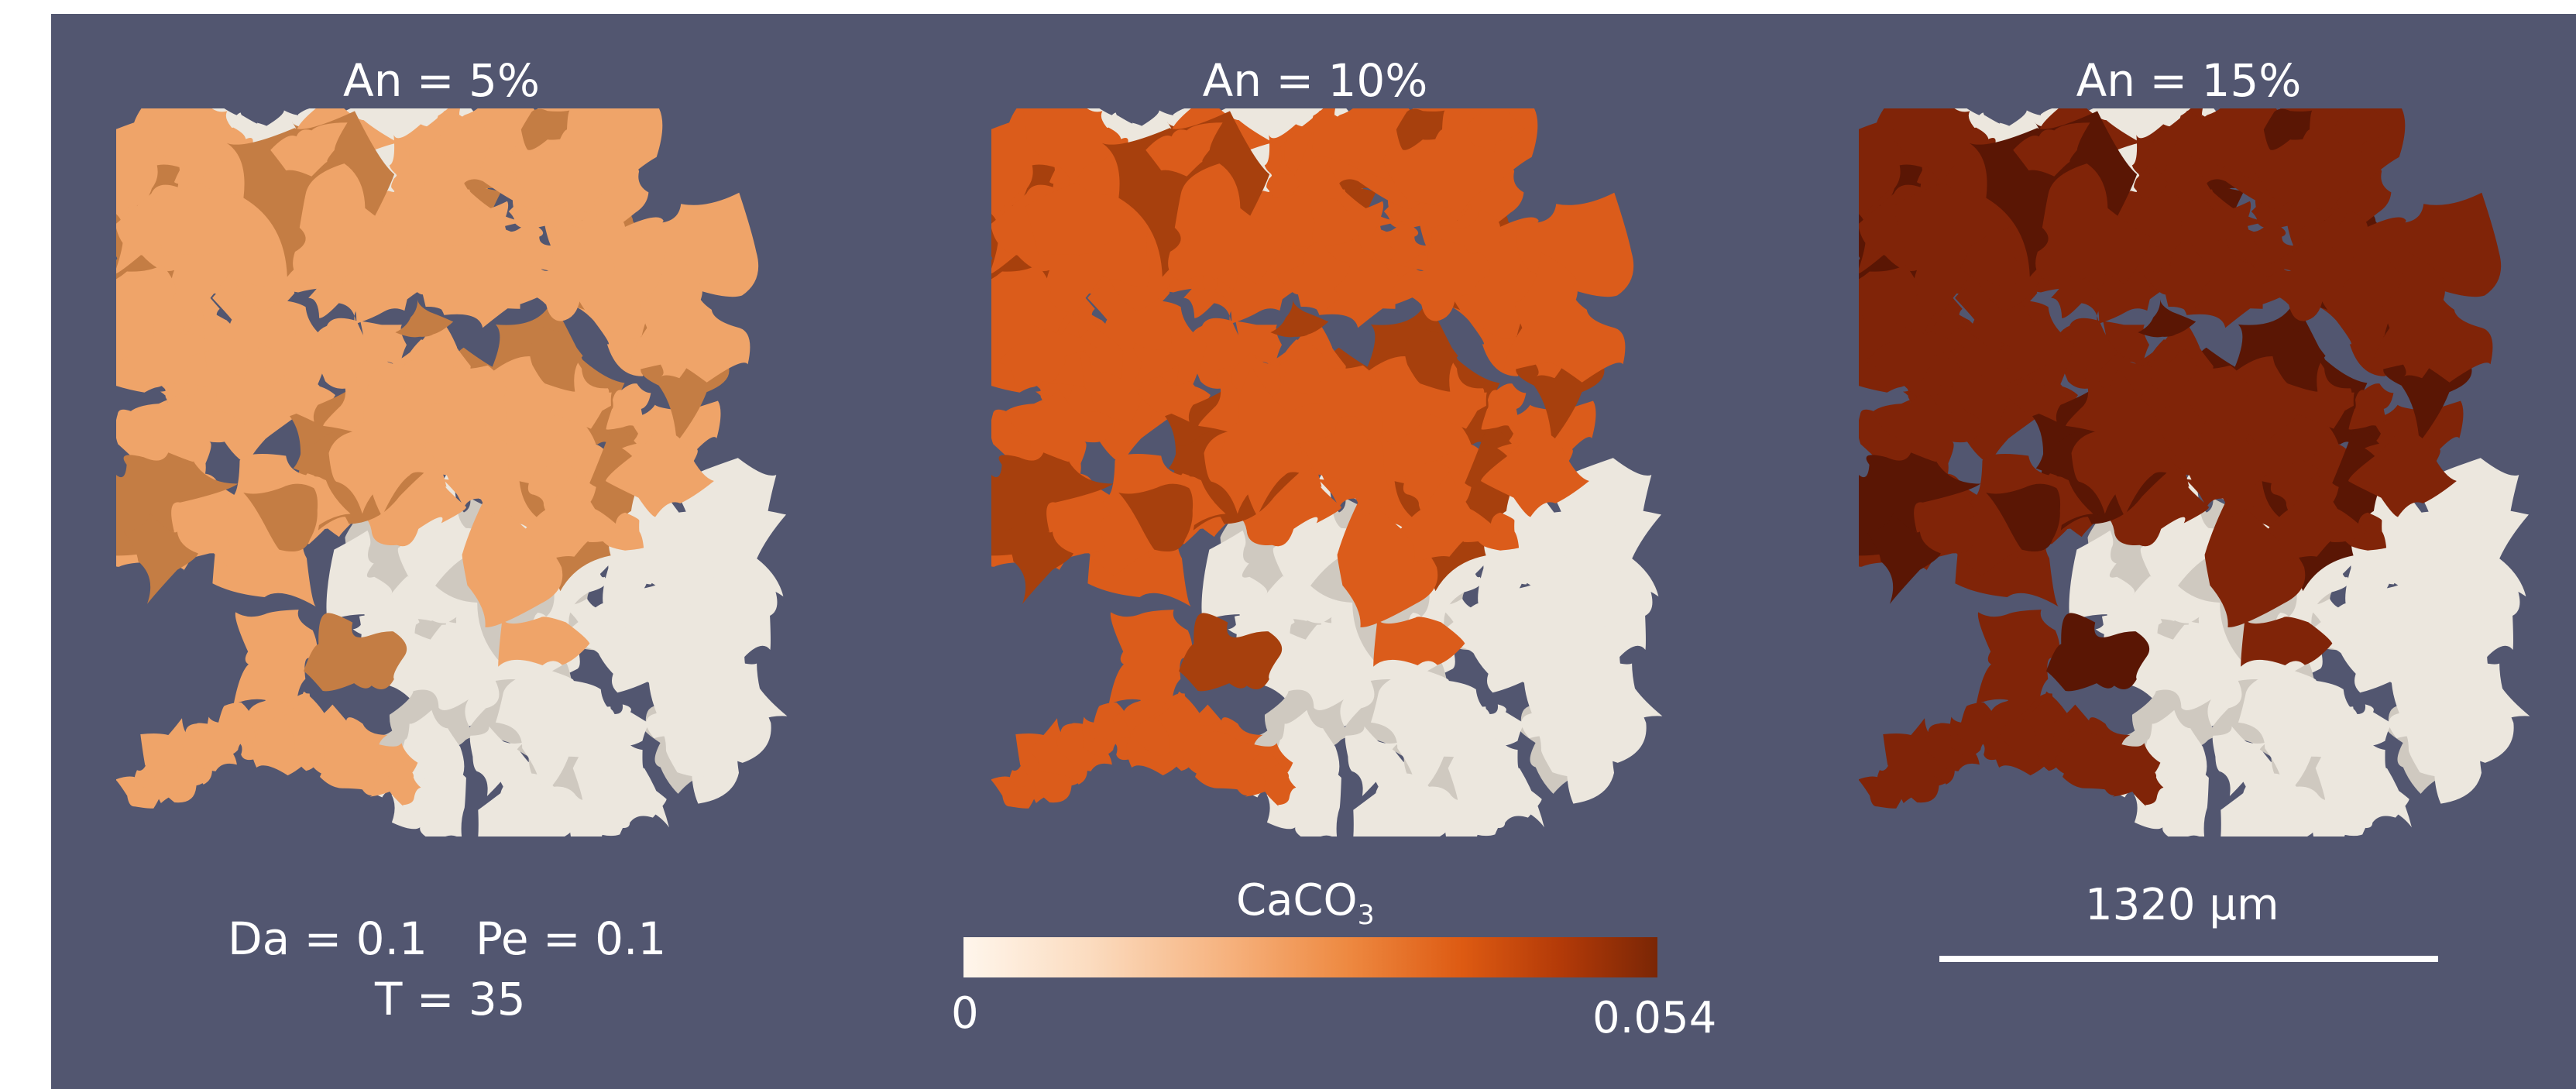 The height and width of the screenshot is (1089, 2576). What do you see at coordinates (1315, 80) in the screenshot?
I see `panel-title-2: An = 10%` at bounding box center [1315, 80].